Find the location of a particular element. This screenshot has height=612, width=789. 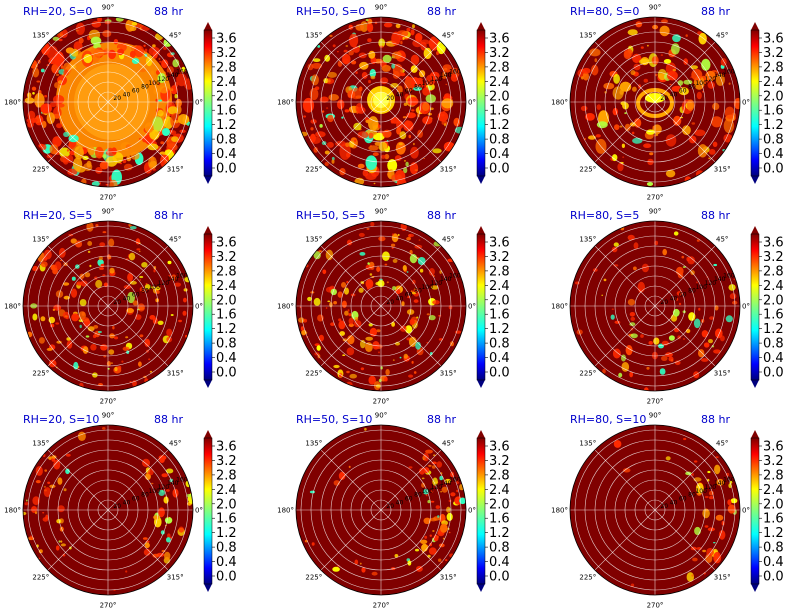

radial-tick-label: 140 is located at coordinates (720, 279).